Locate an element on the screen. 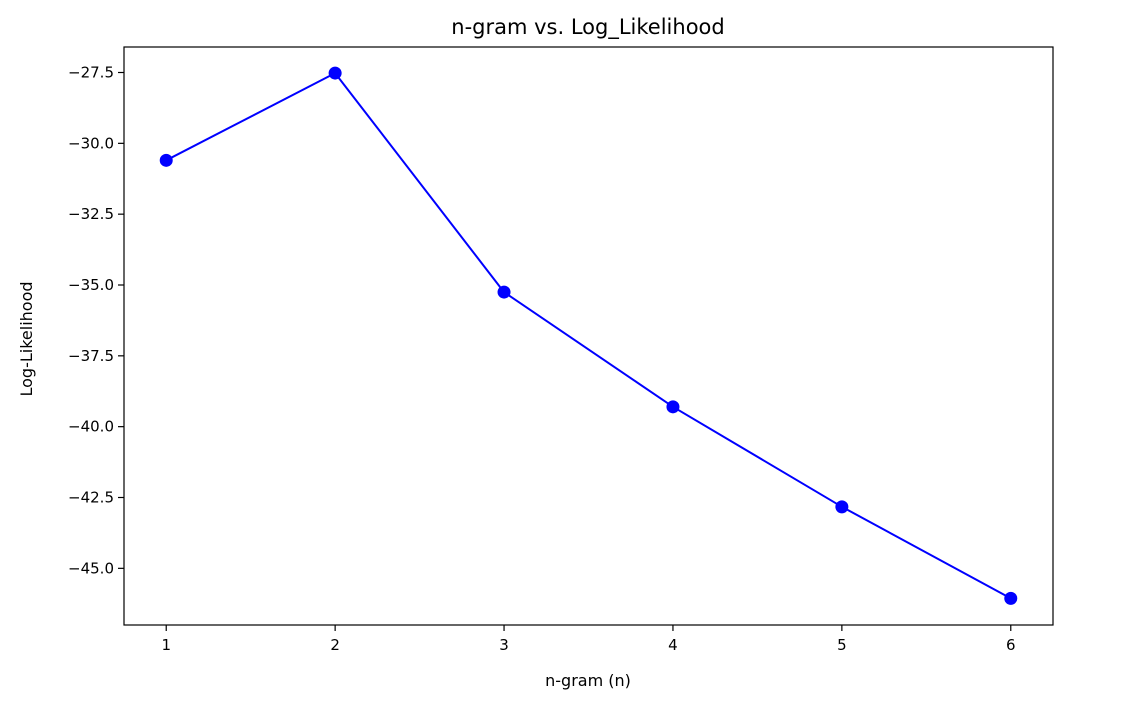 The width and height of the screenshot is (1124, 715). x-tick-label: 2 is located at coordinates (335, 645).